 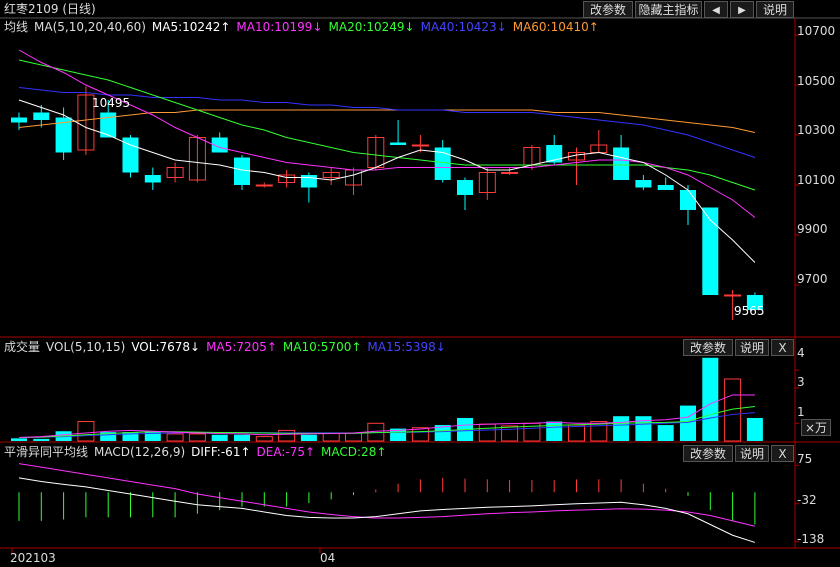 I want to click on ma60-line, so click(x=387, y=121).